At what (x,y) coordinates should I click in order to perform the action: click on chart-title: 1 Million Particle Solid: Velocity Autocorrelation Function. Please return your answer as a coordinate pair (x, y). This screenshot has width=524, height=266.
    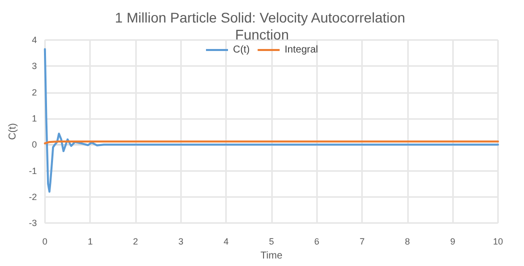
    Looking at the image, I should click on (262, 26).